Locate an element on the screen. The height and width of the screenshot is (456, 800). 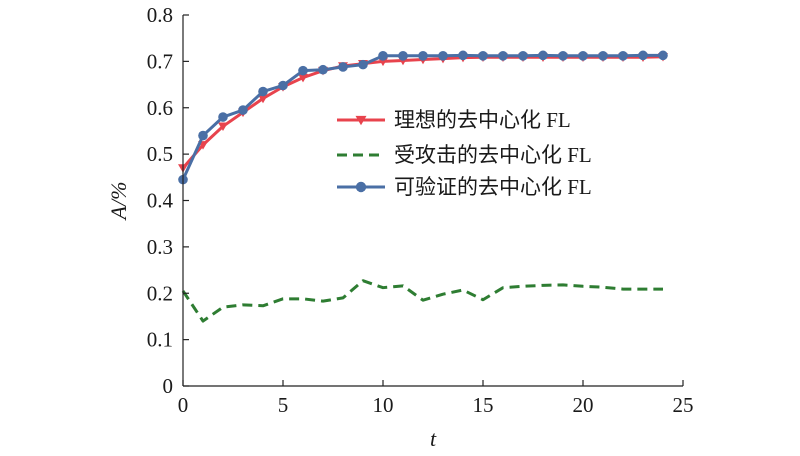
legend-label: 理想的去中心化 FL is located at coordinates (482, 120).